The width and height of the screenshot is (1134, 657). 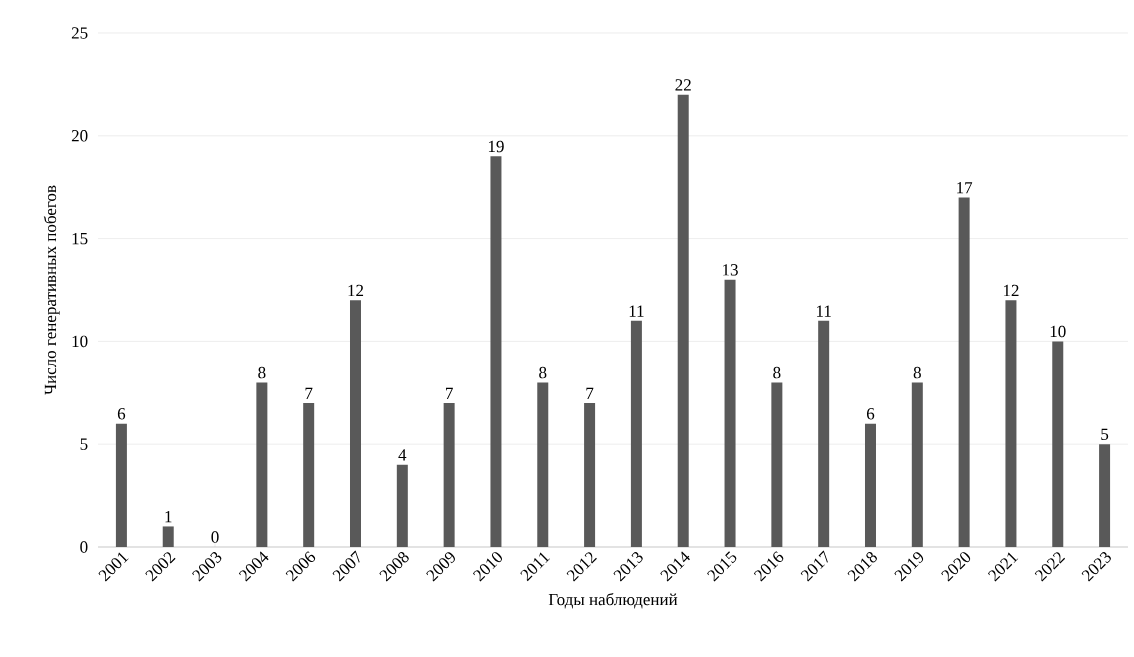 I want to click on data-label: 4, so click(x=402, y=455).